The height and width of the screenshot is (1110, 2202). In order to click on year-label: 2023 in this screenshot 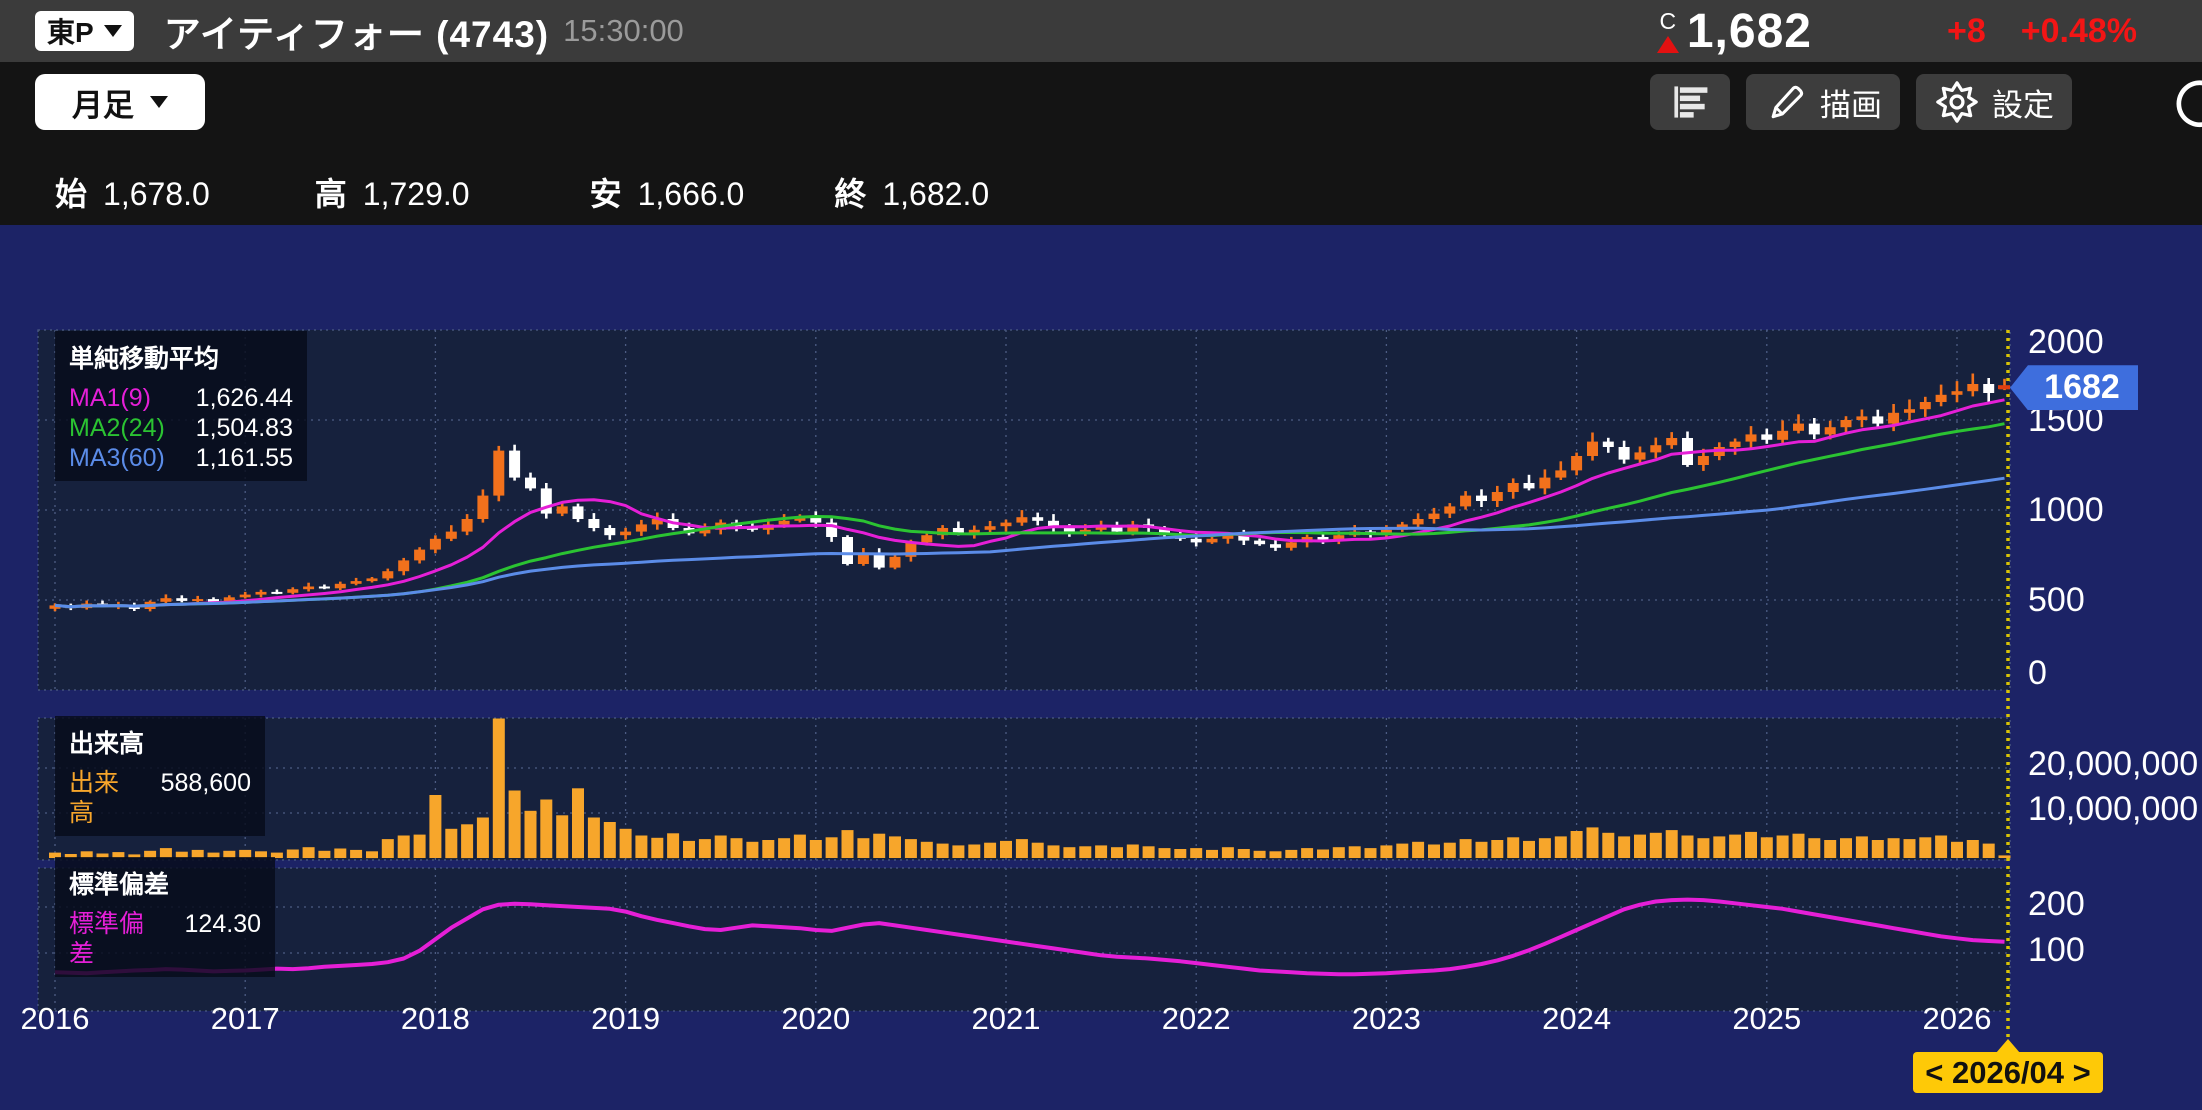, I will do `click(1386, 1018)`.